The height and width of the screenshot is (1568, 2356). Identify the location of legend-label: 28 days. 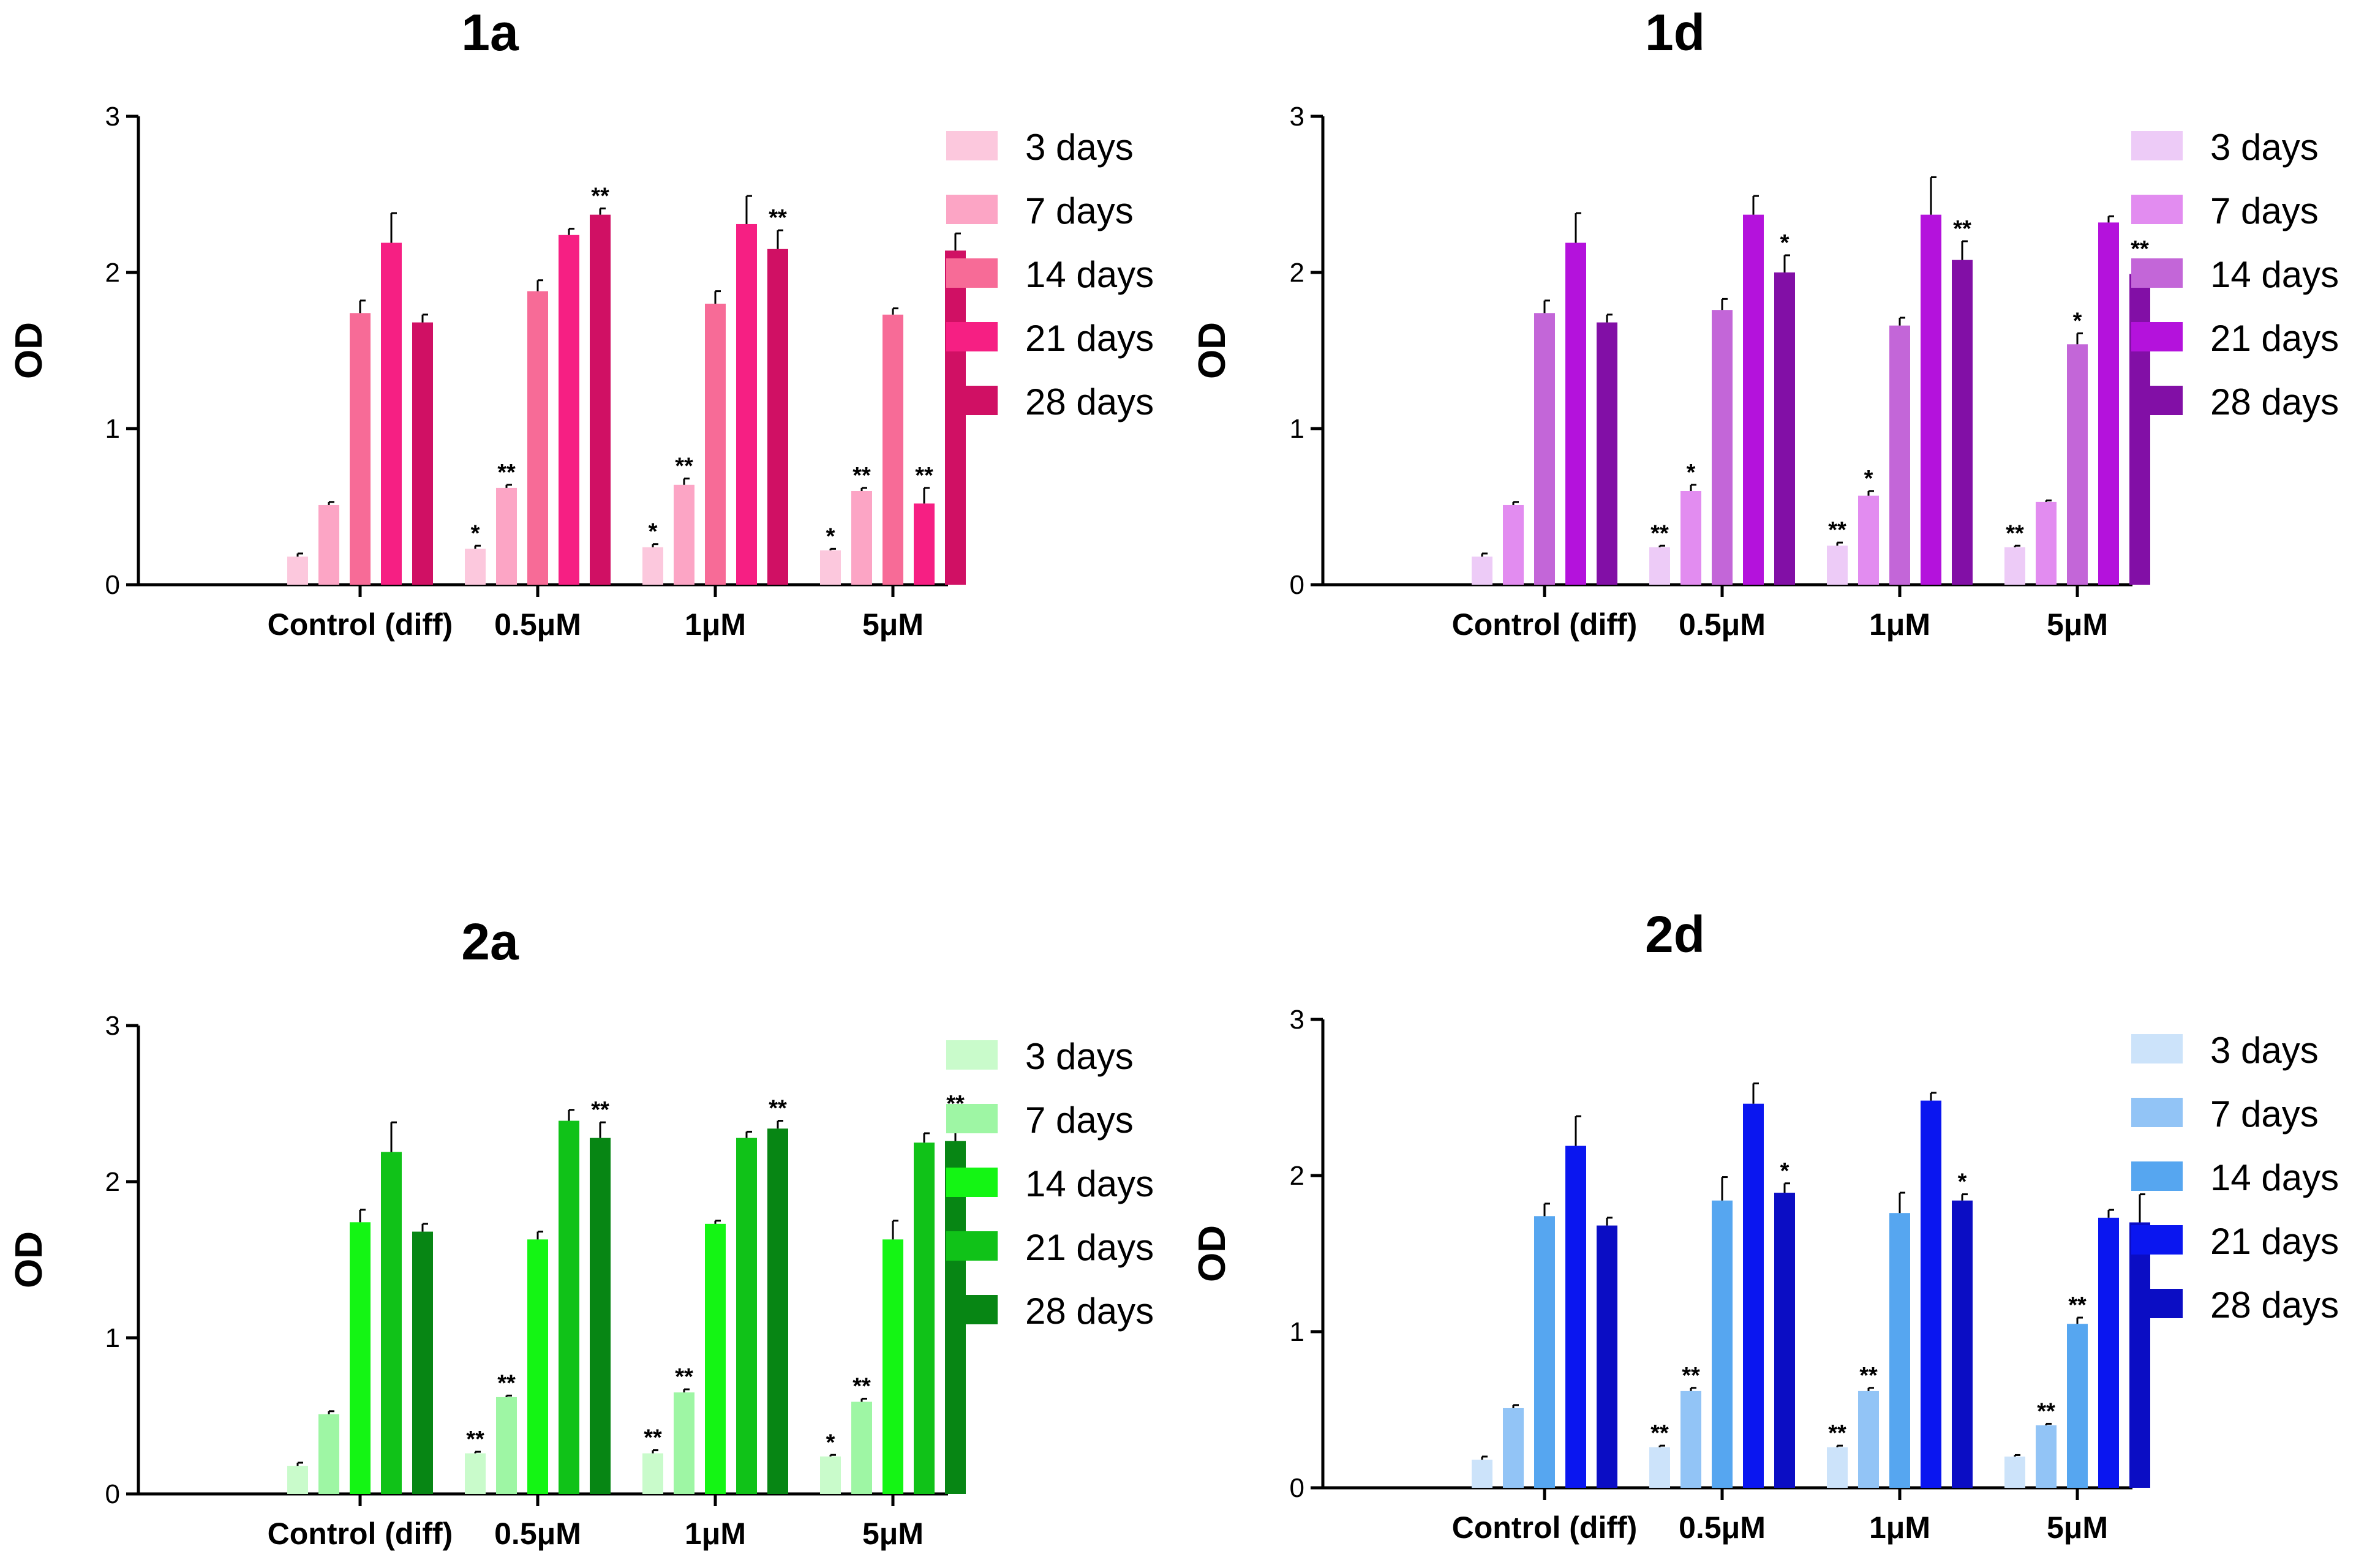
(1089, 1311).